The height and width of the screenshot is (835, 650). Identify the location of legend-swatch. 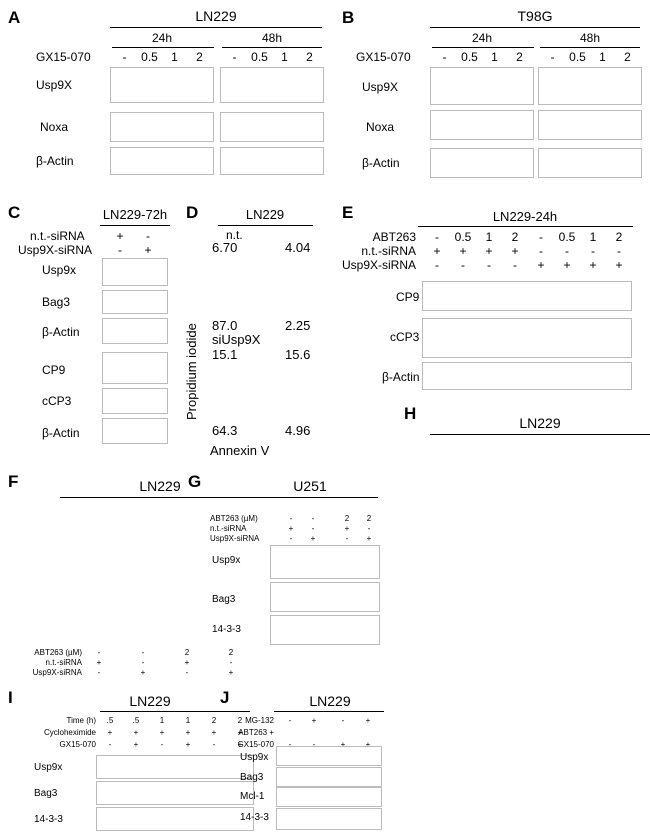
(597, 446).